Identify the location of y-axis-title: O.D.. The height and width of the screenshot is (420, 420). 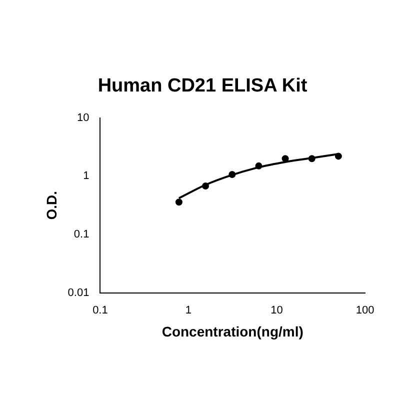
(51, 205).